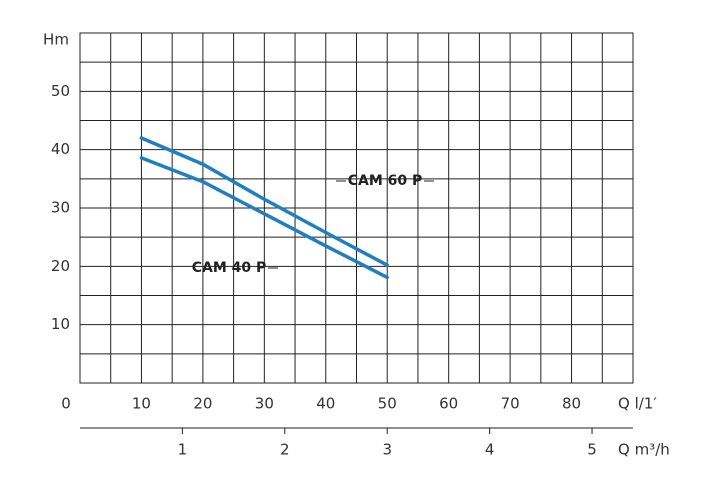 The image size is (701, 483). What do you see at coordinates (202, 404) in the screenshot?
I see `x-tick-label: 20` at bounding box center [202, 404].